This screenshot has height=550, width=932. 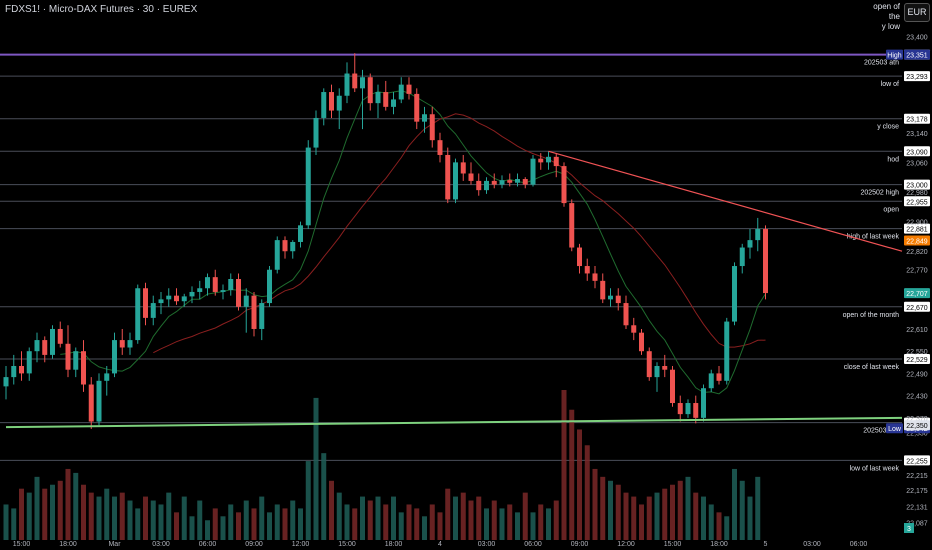 What do you see at coordinates (917, 397) in the screenshot?
I see `price-tick-label: 22,430` at bounding box center [917, 397].